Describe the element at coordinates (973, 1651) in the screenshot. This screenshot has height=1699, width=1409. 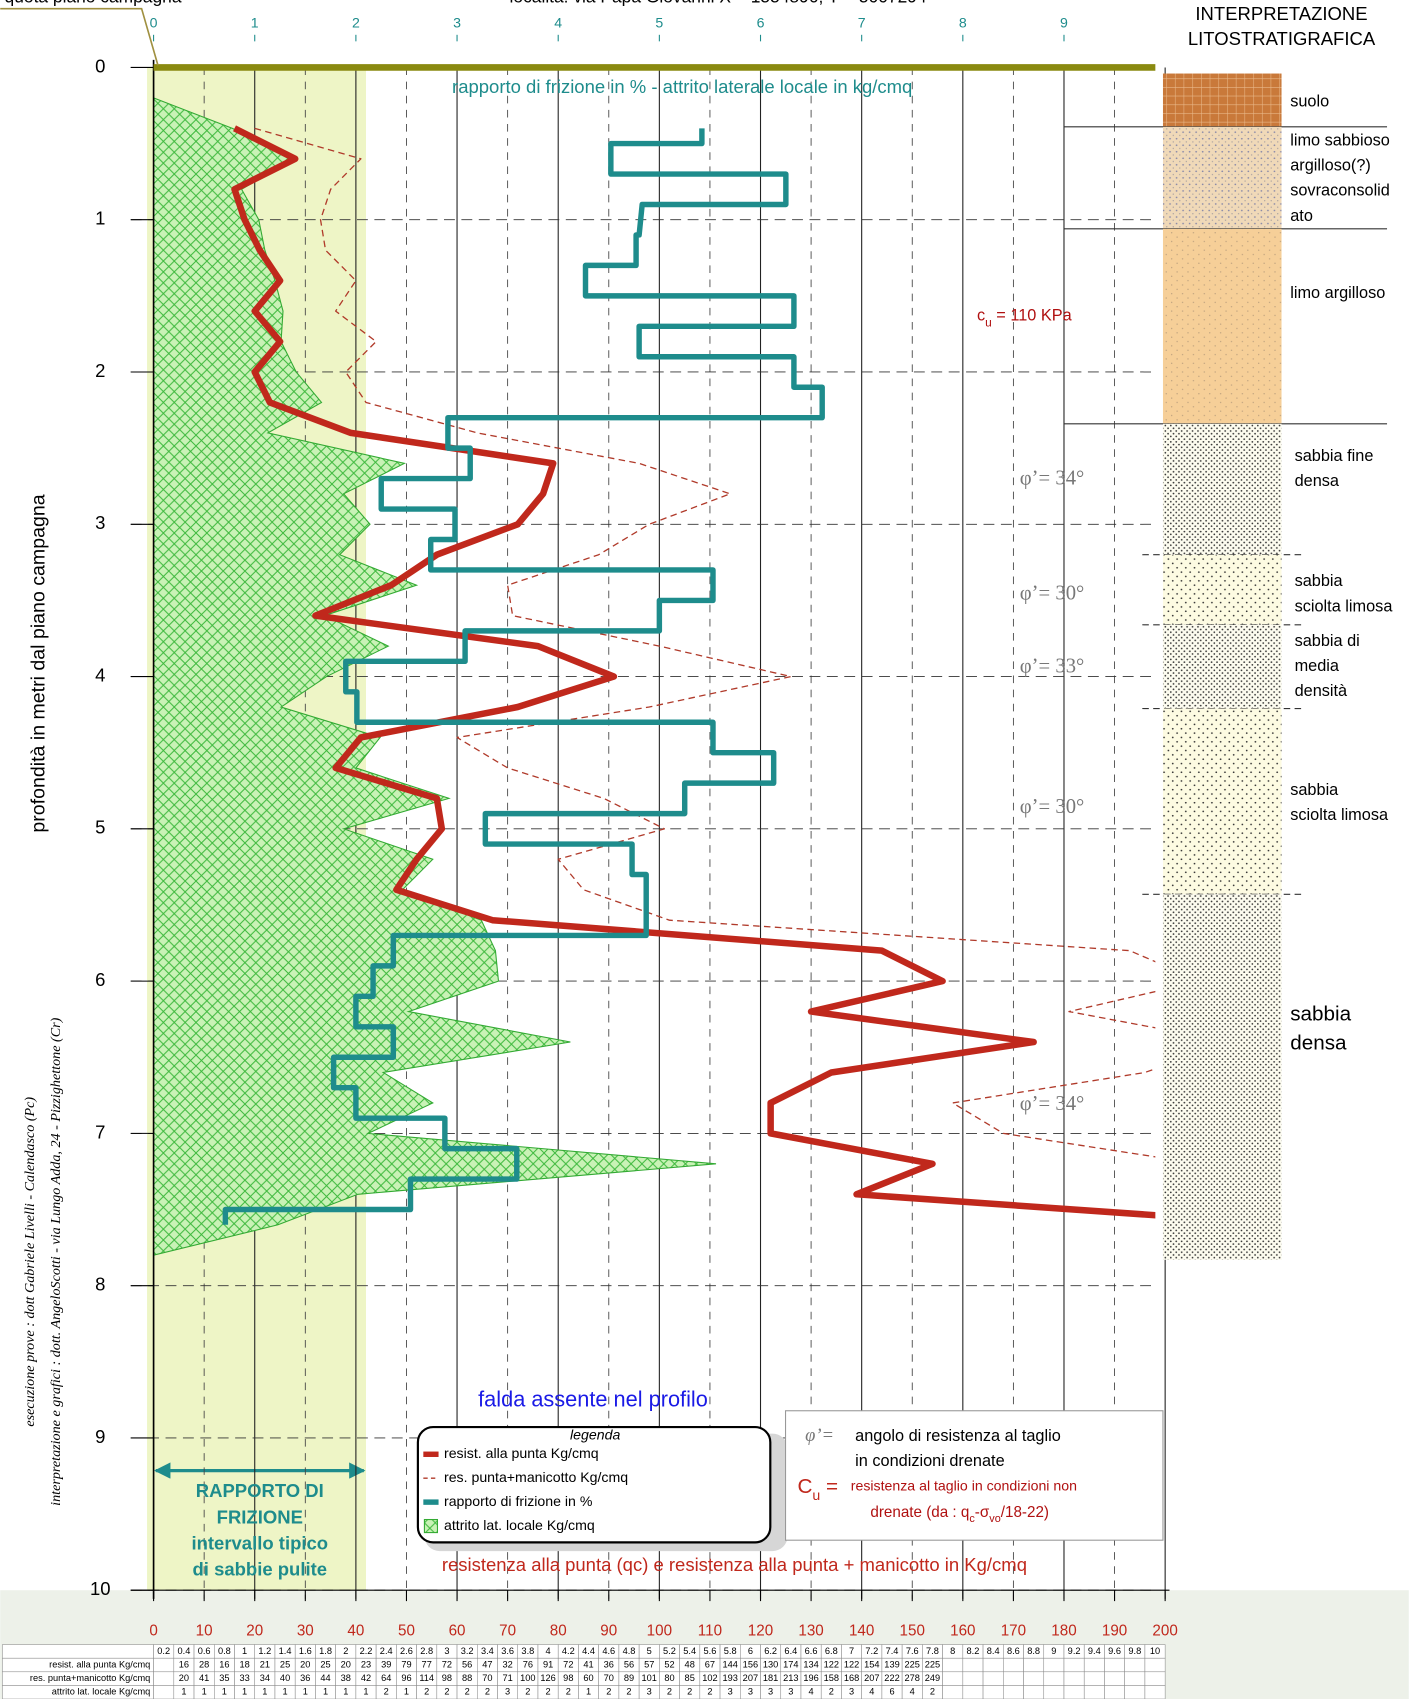
I see `table-cell-text: 8.2` at that location.